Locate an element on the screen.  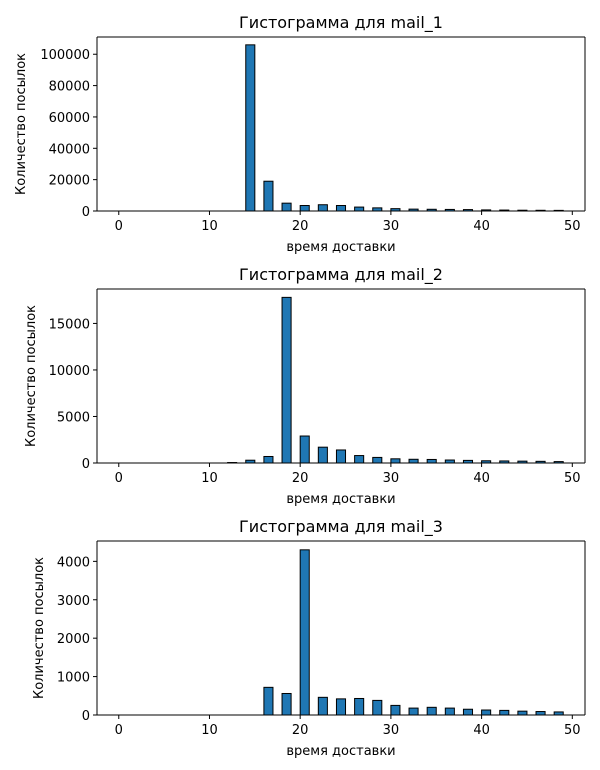
x-axis-label-mail-2: время доставки is located at coordinates (340, 499).